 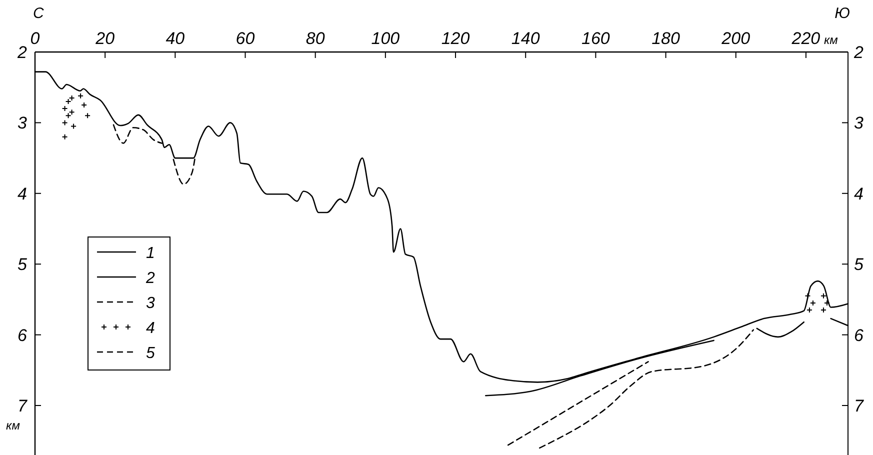 What do you see at coordinates (859, 264) in the screenshot?
I see `y2-tick-label: 5` at bounding box center [859, 264].